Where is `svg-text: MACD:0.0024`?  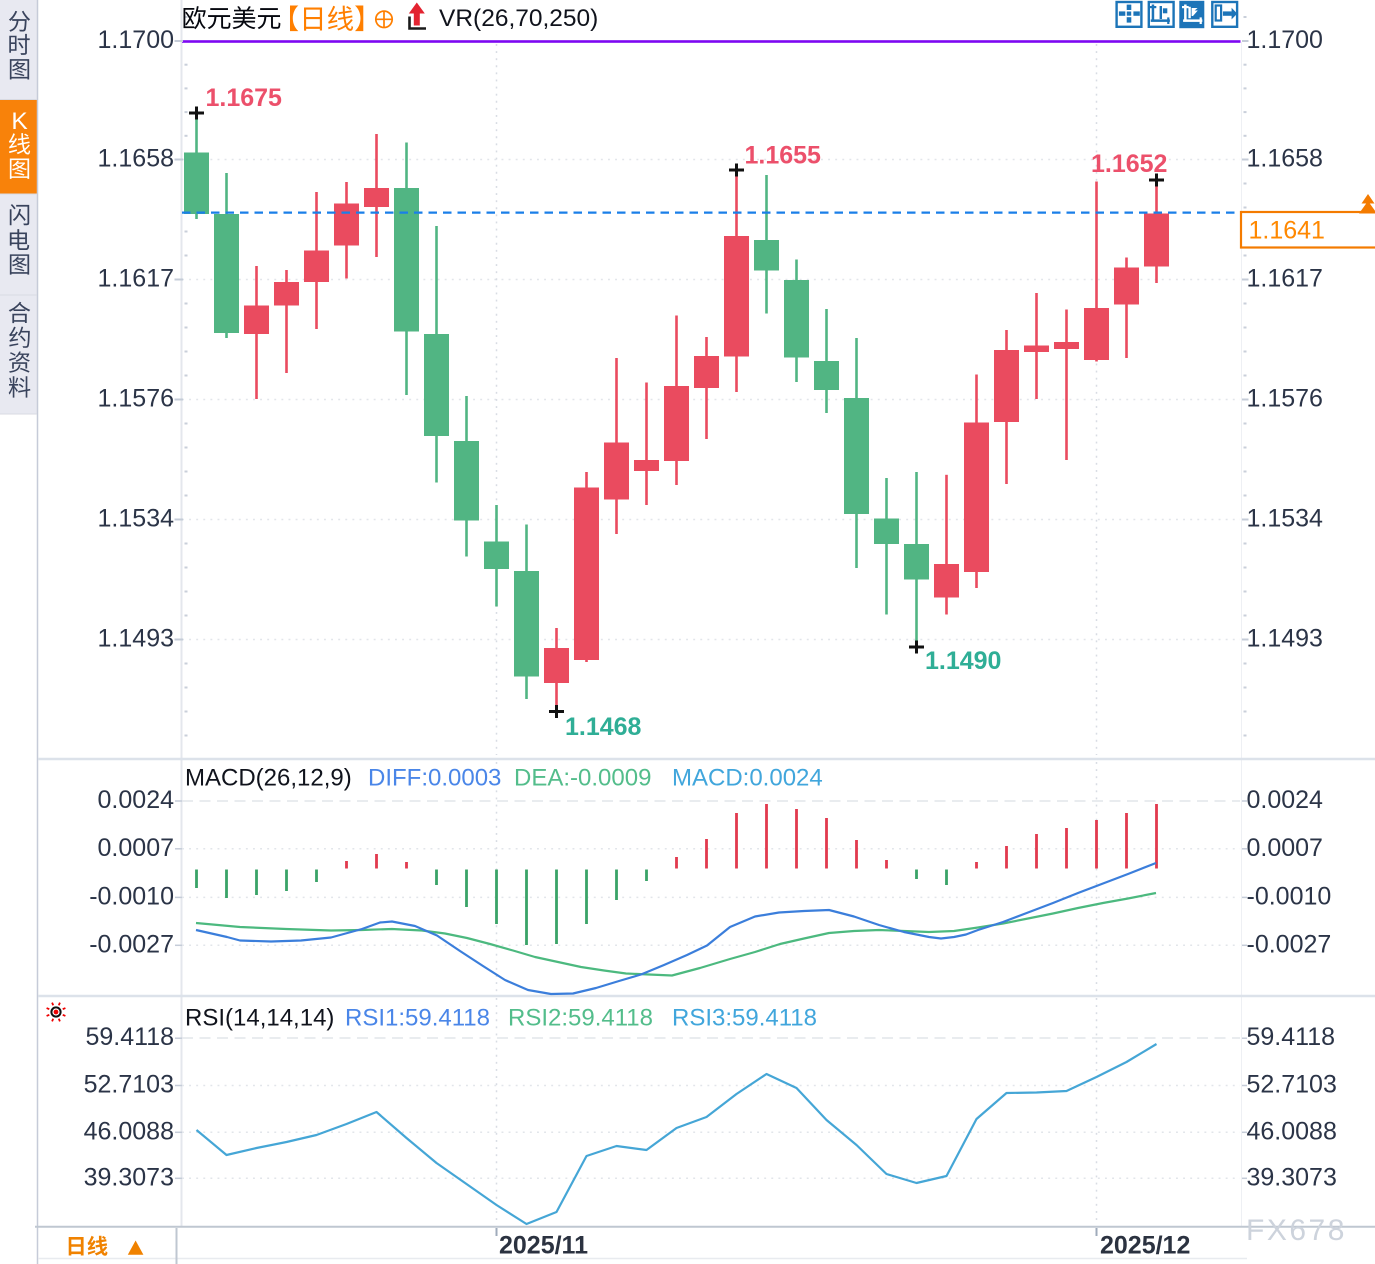 svg-text: MACD:0.0024 is located at coordinates (747, 778).